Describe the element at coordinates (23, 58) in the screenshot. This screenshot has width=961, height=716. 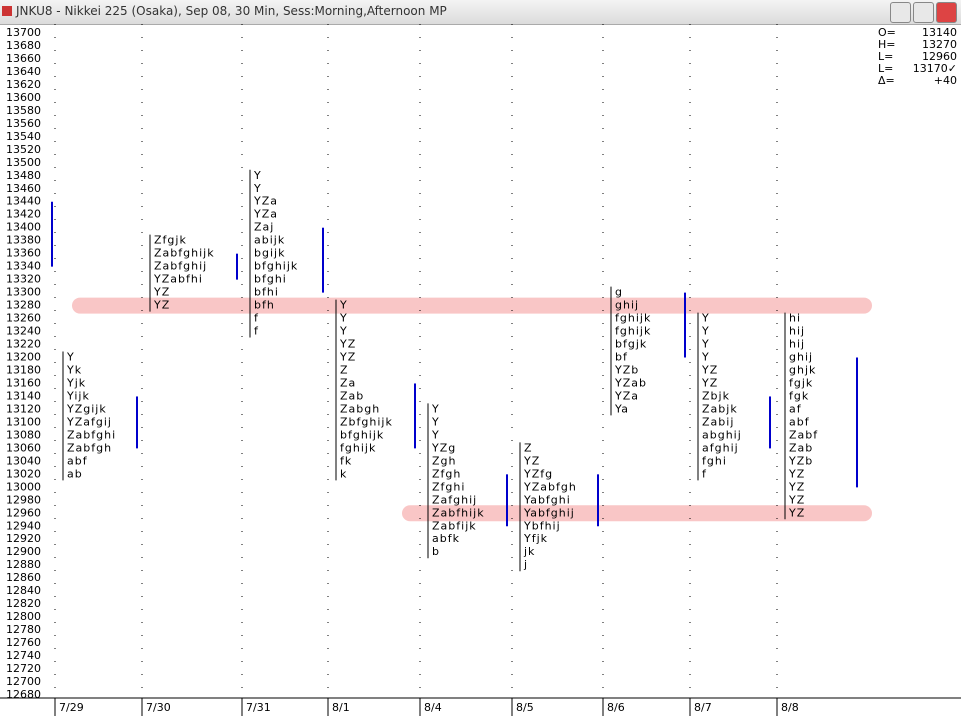
I see `price-label: 13660` at that location.